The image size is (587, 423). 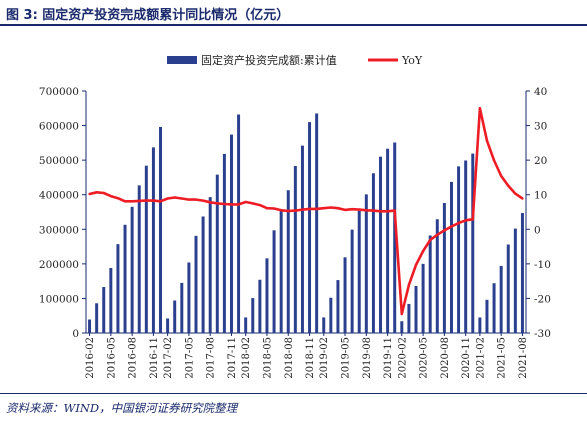 What do you see at coordinates (310, 358) in the screenshot?
I see `x-tick-label: 2018-11` at bounding box center [310, 358].